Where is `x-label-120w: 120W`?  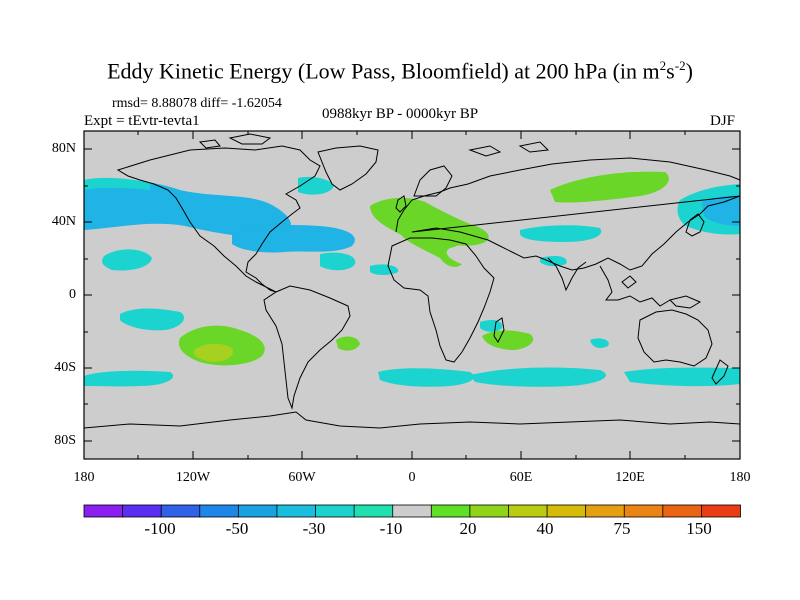
x-label-120w: 120W is located at coordinates (193, 477).